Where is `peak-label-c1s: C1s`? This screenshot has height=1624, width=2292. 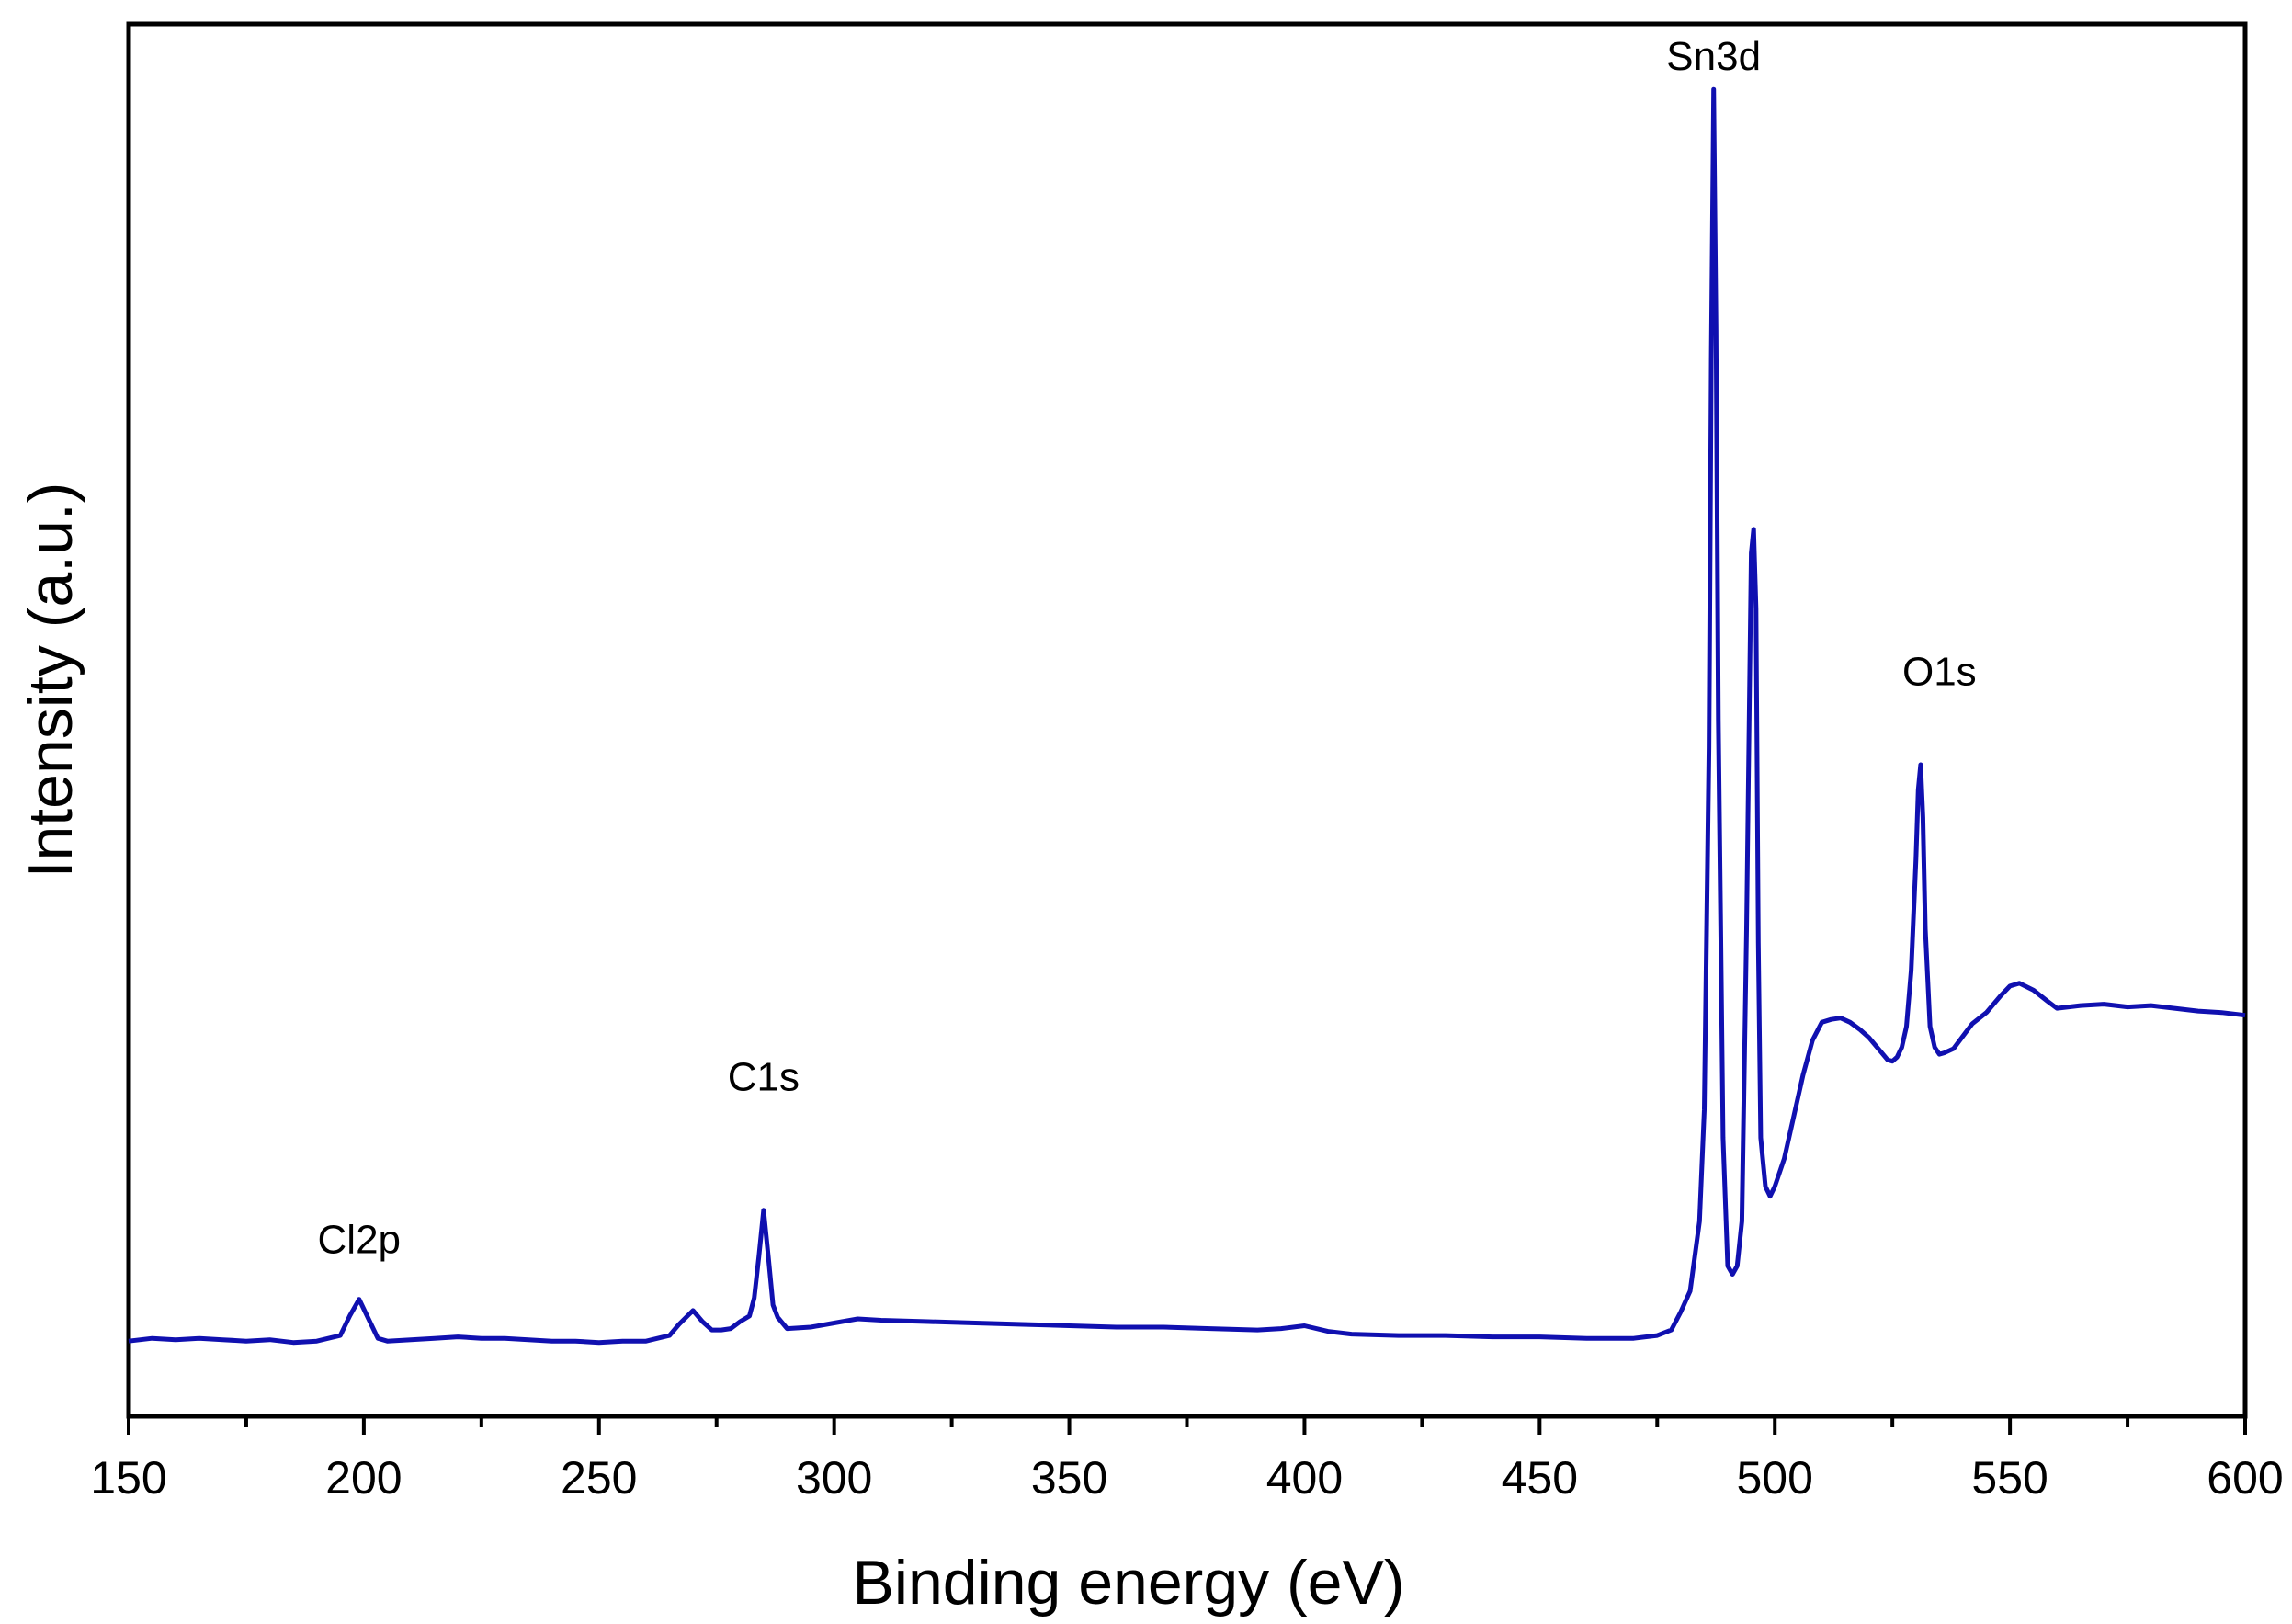
peak-label-c1s: C1s is located at coordinates (764, 1077).